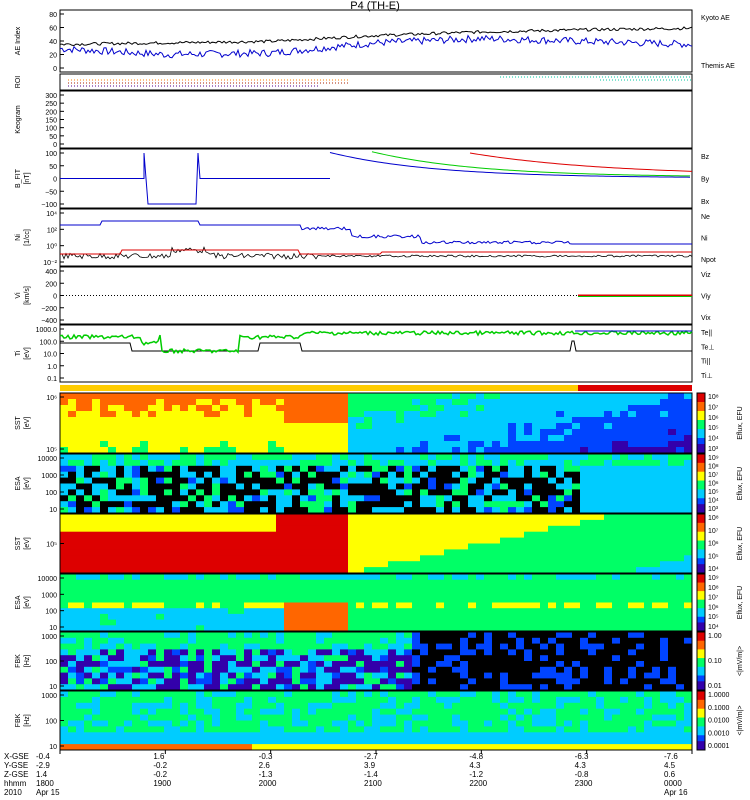 The height and width of the screenshot is (800, 750). Describe the element at coordinates (701, 503) in the screenshot. I see `colorbar-cell-esa_i` at that location.